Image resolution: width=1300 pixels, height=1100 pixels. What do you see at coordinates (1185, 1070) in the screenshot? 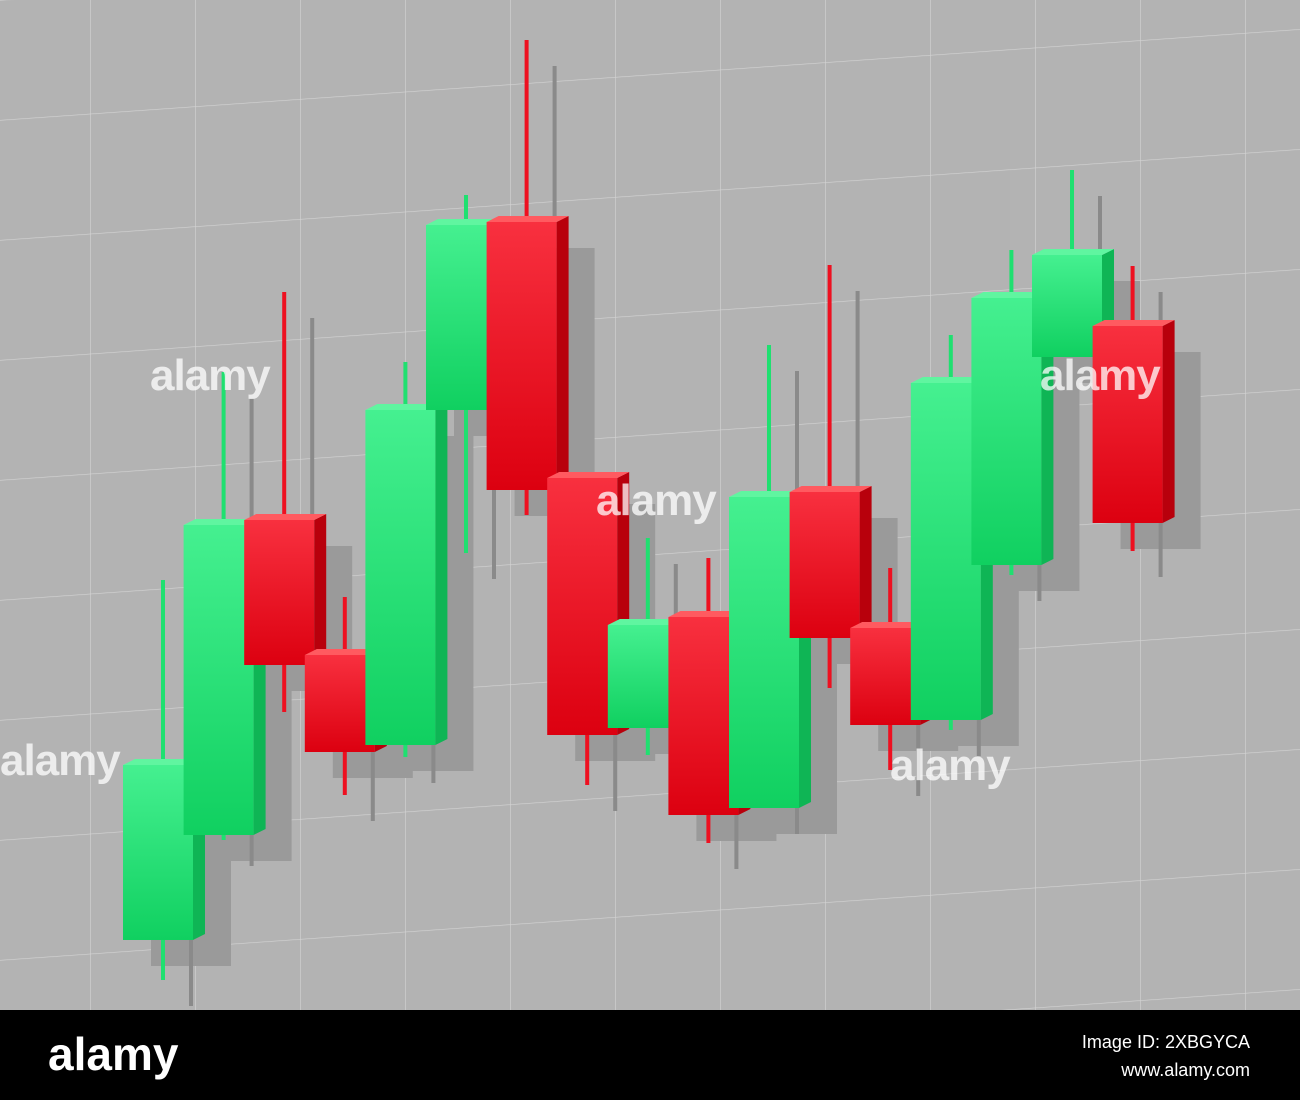
I see `site-url: www.alamy.com` at bounding box center [1185, 1070].